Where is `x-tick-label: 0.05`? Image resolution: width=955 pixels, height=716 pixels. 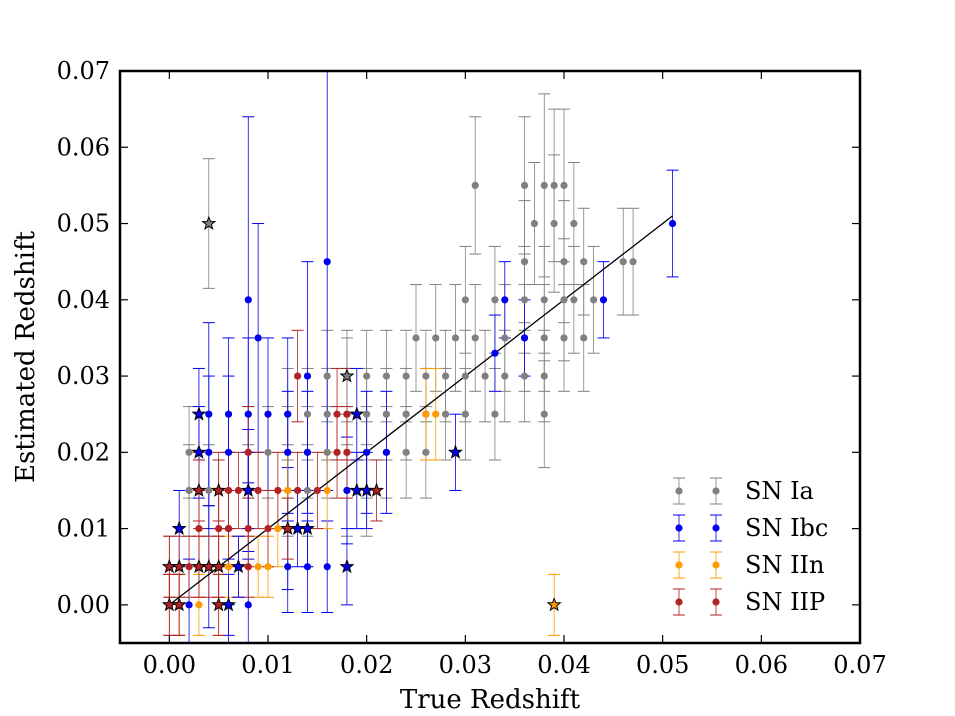 x-tick-label: 0.05 is located at coordinates (662, 665).